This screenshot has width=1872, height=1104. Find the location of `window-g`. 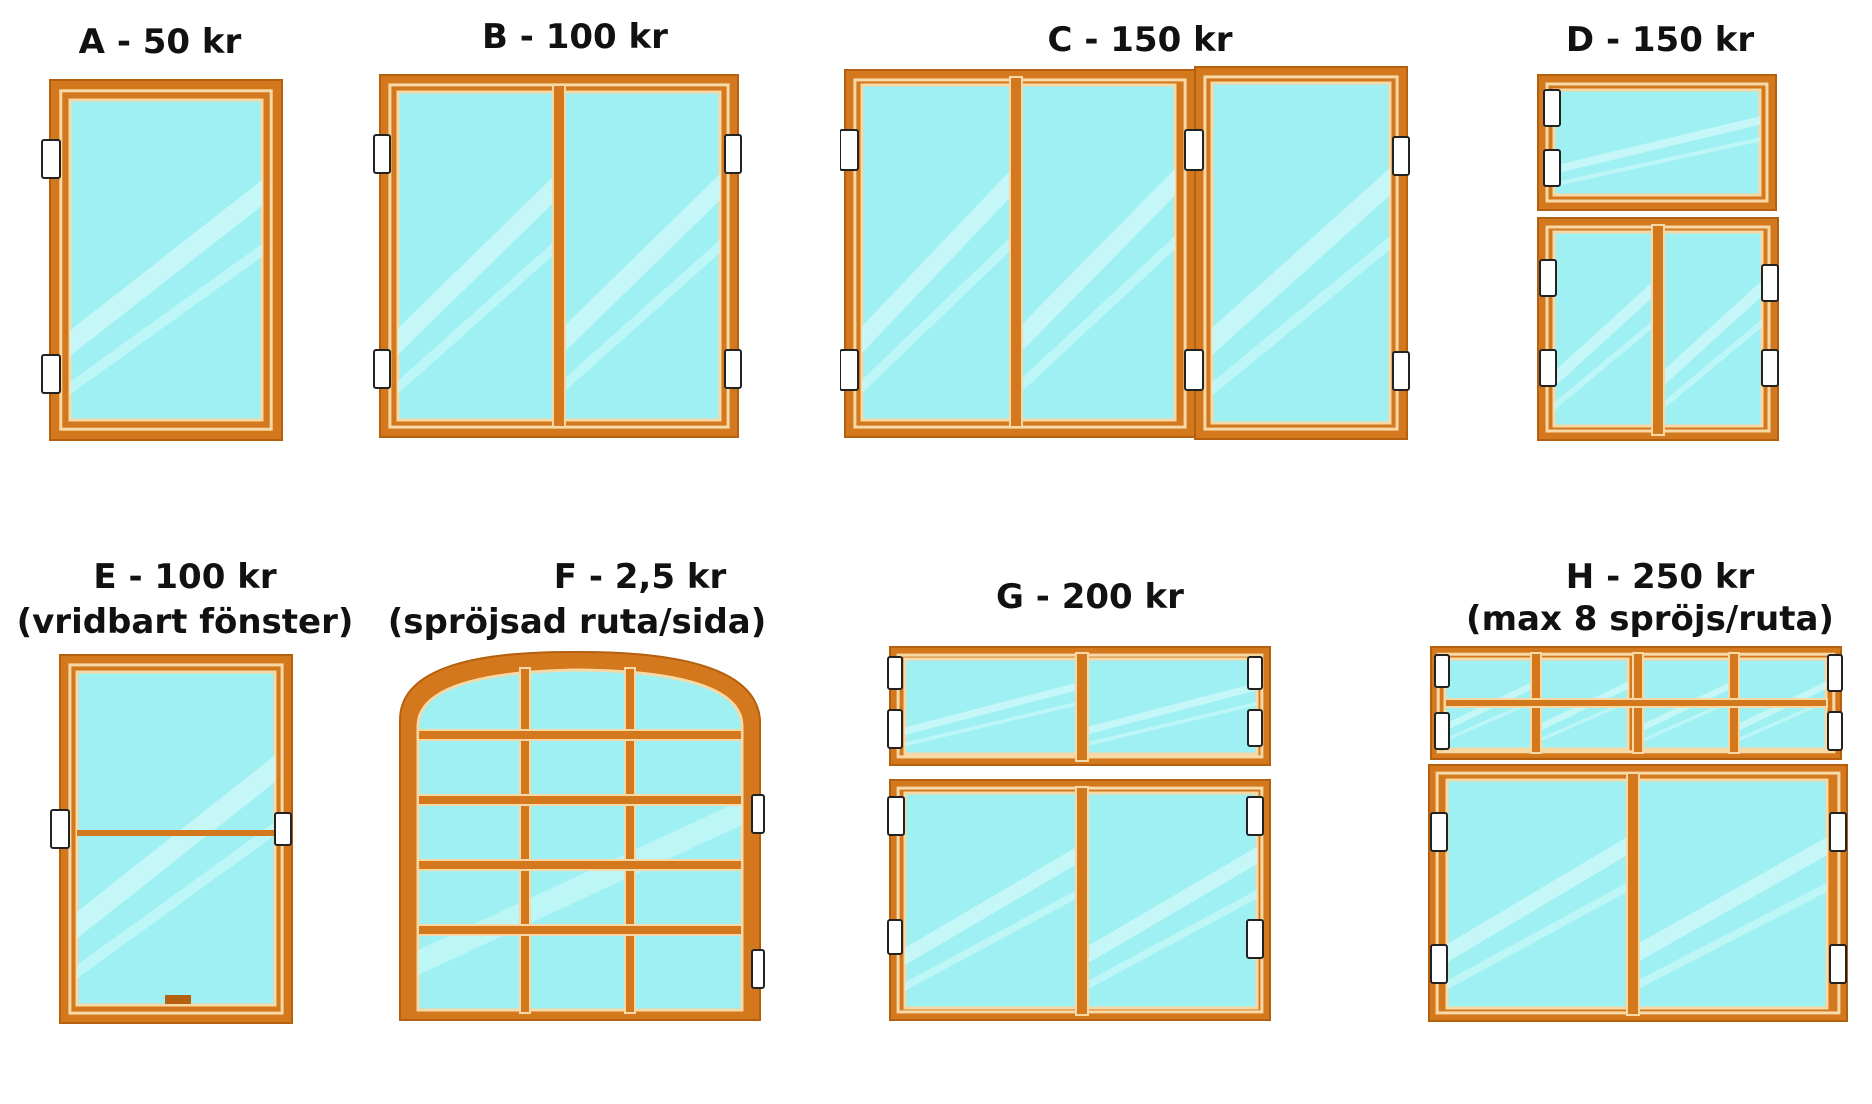

window-g is located at coordinates (1080, 835).